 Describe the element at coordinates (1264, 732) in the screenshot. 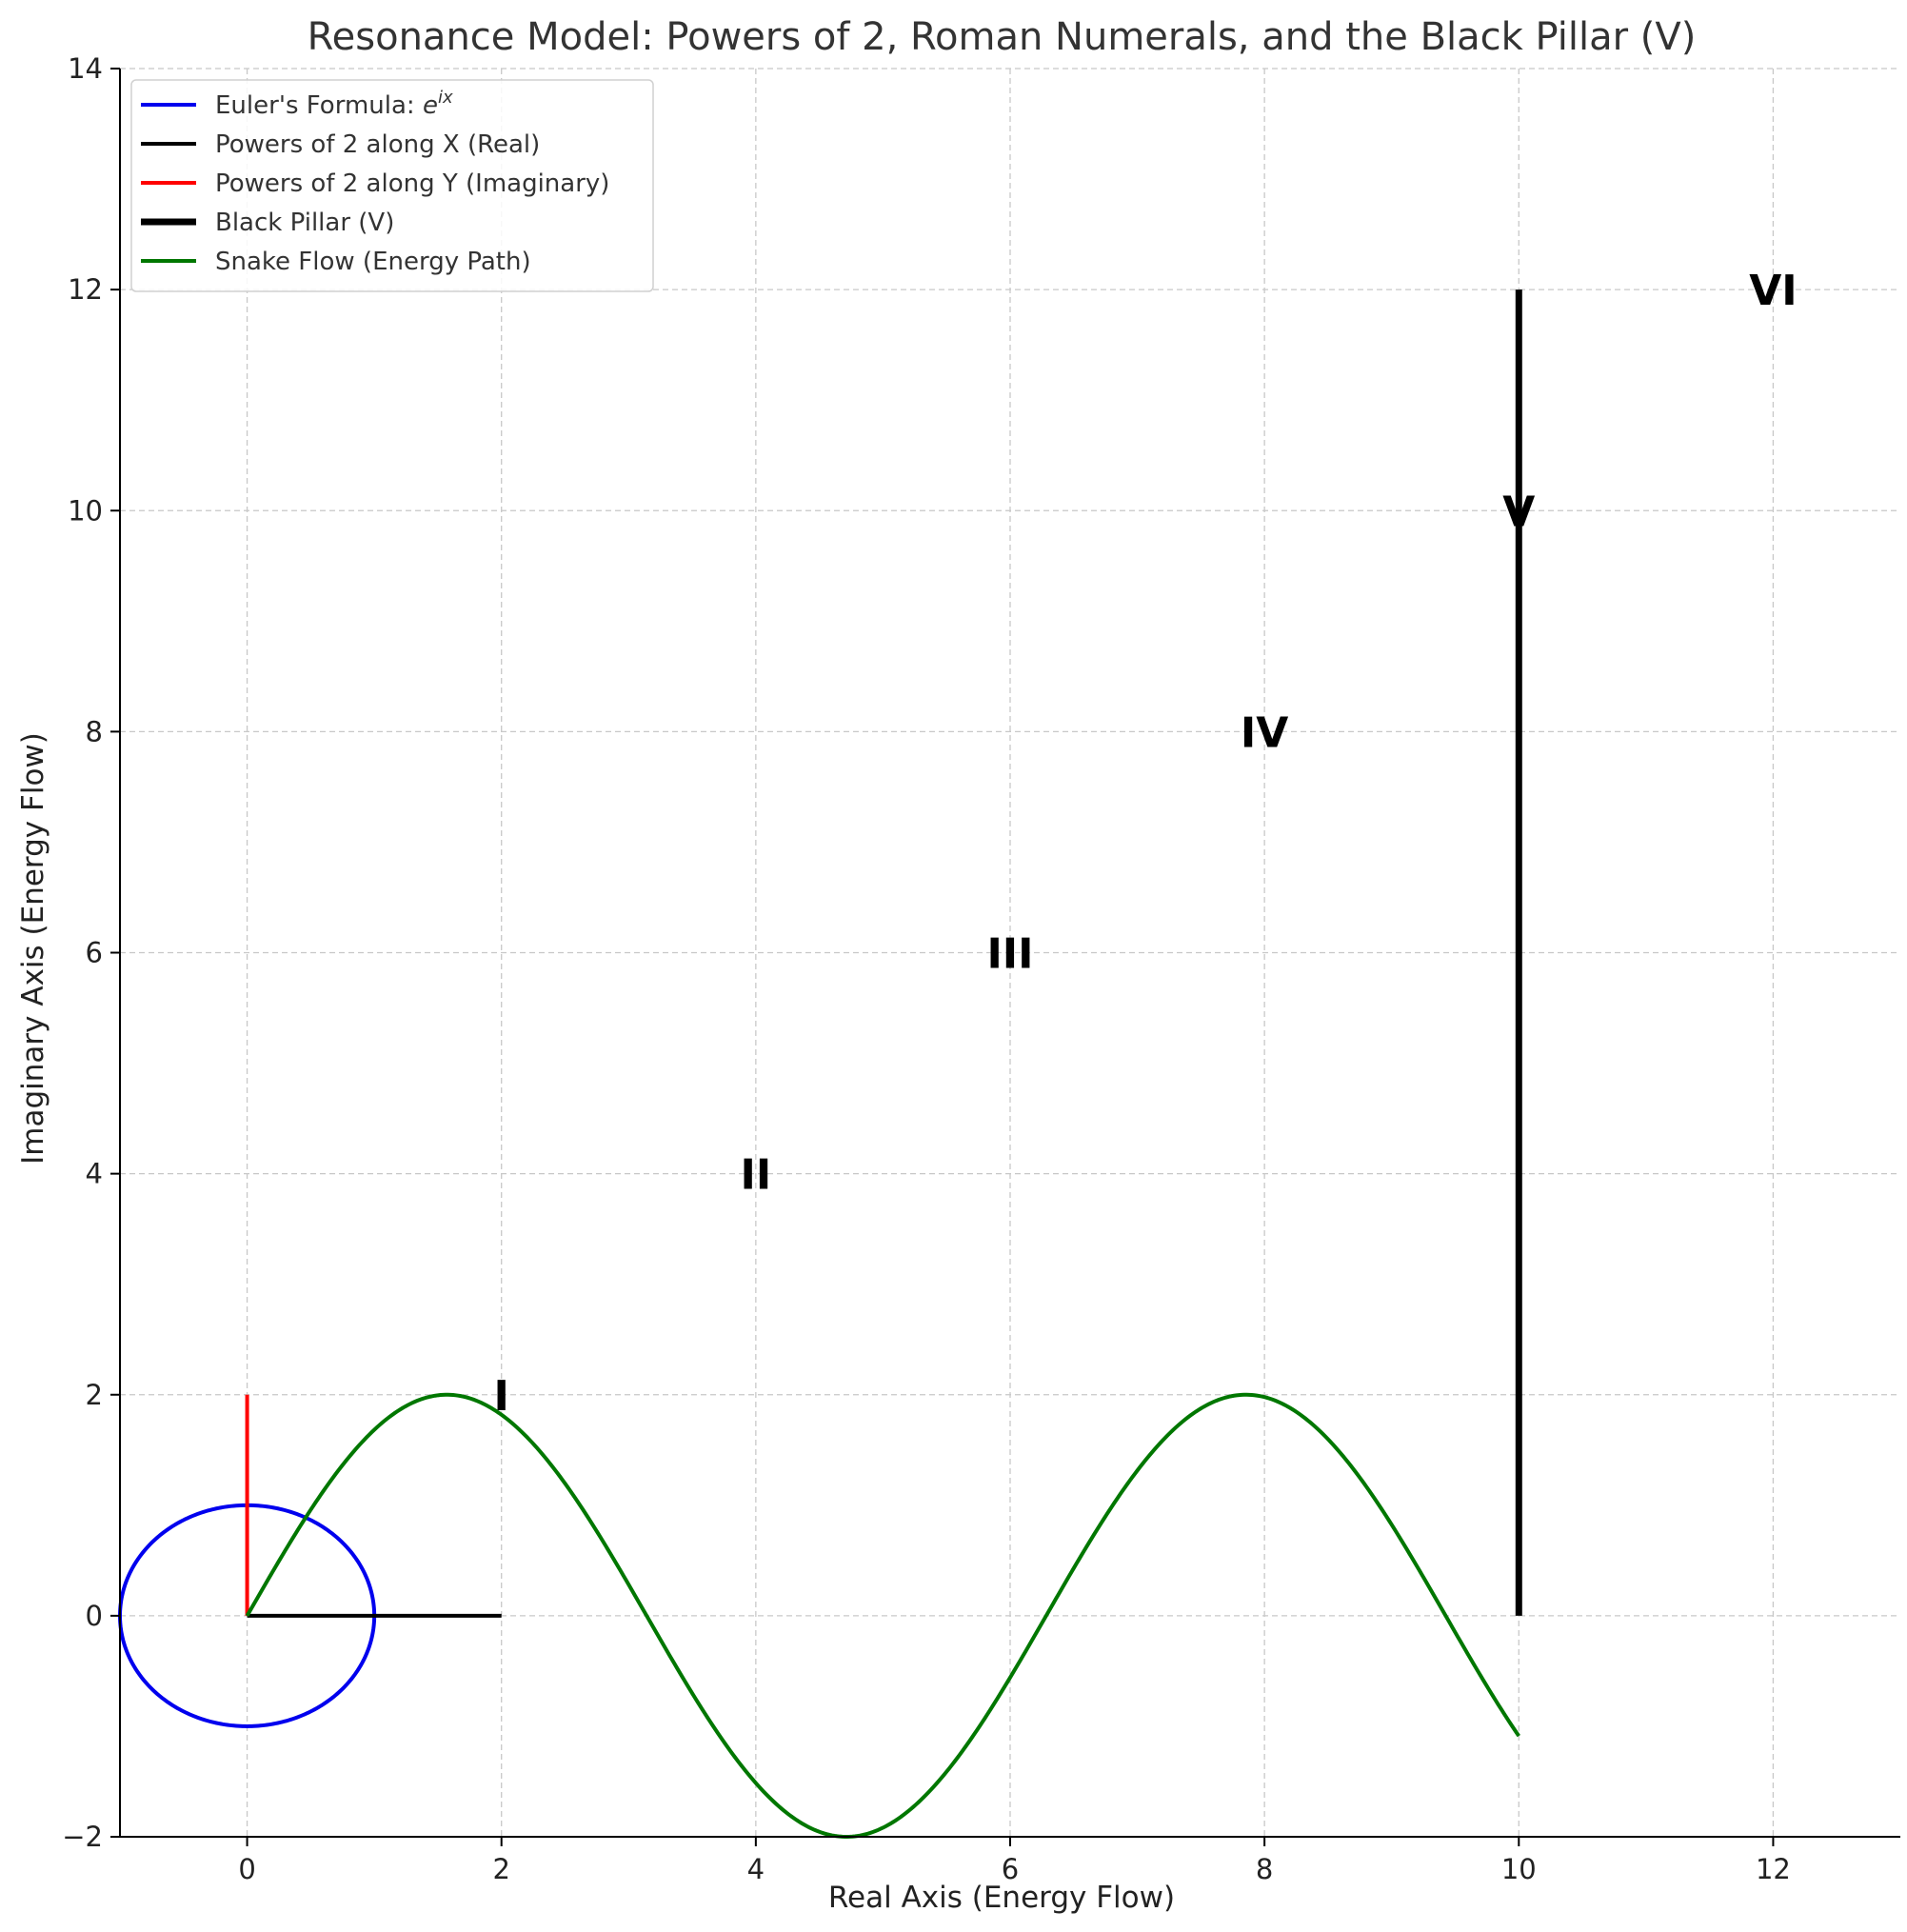

I see `numeral-label: IV` at that location.